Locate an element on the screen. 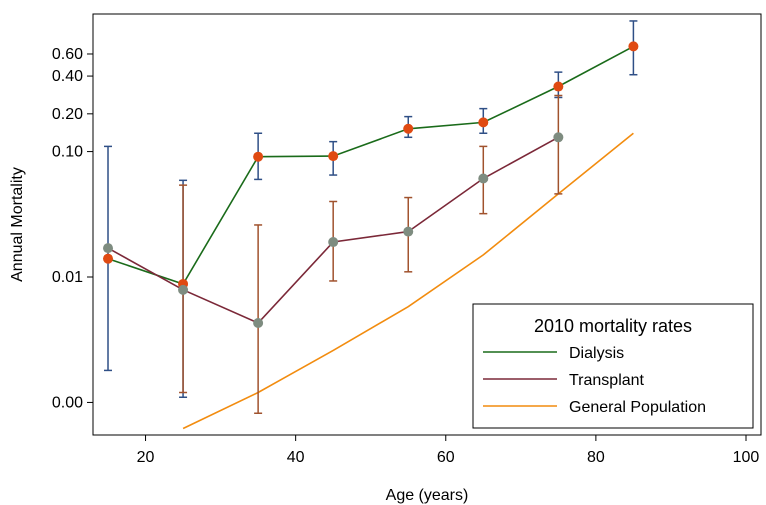 The image size is (766, 505). x-tick-label: 60 is located at coordinates (446, 457).